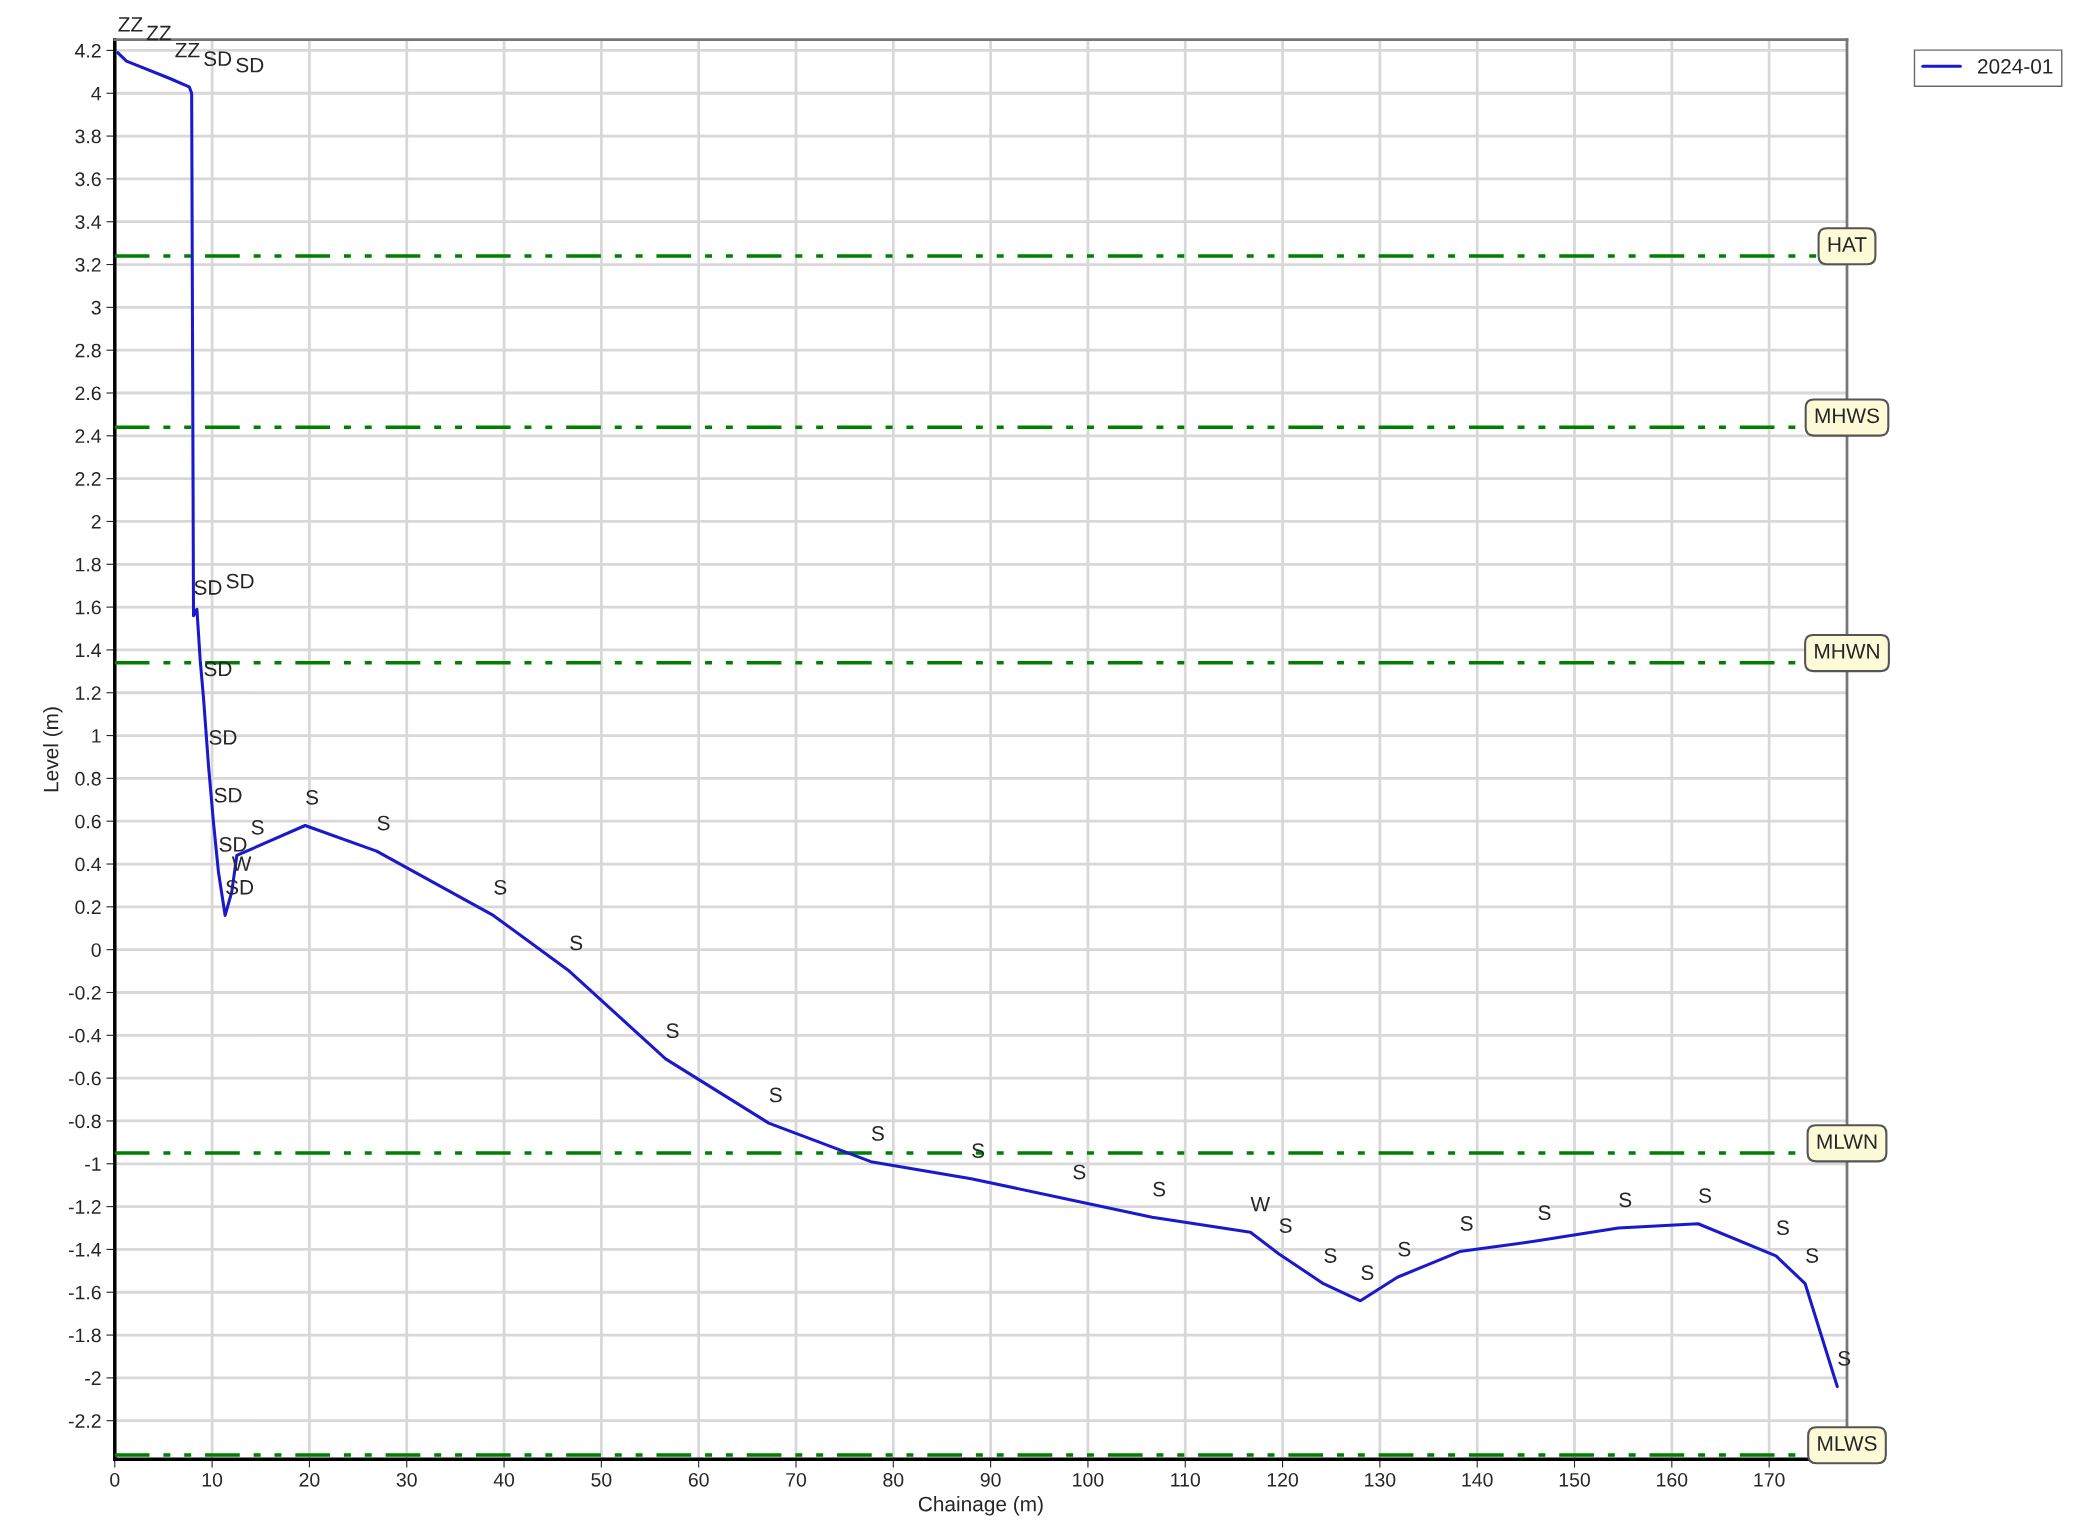 The image size is (2087, 1528). Describe the element at coordinates (88, 564) in the screenshot. I see `y-tick-label: 1.8` at that location.